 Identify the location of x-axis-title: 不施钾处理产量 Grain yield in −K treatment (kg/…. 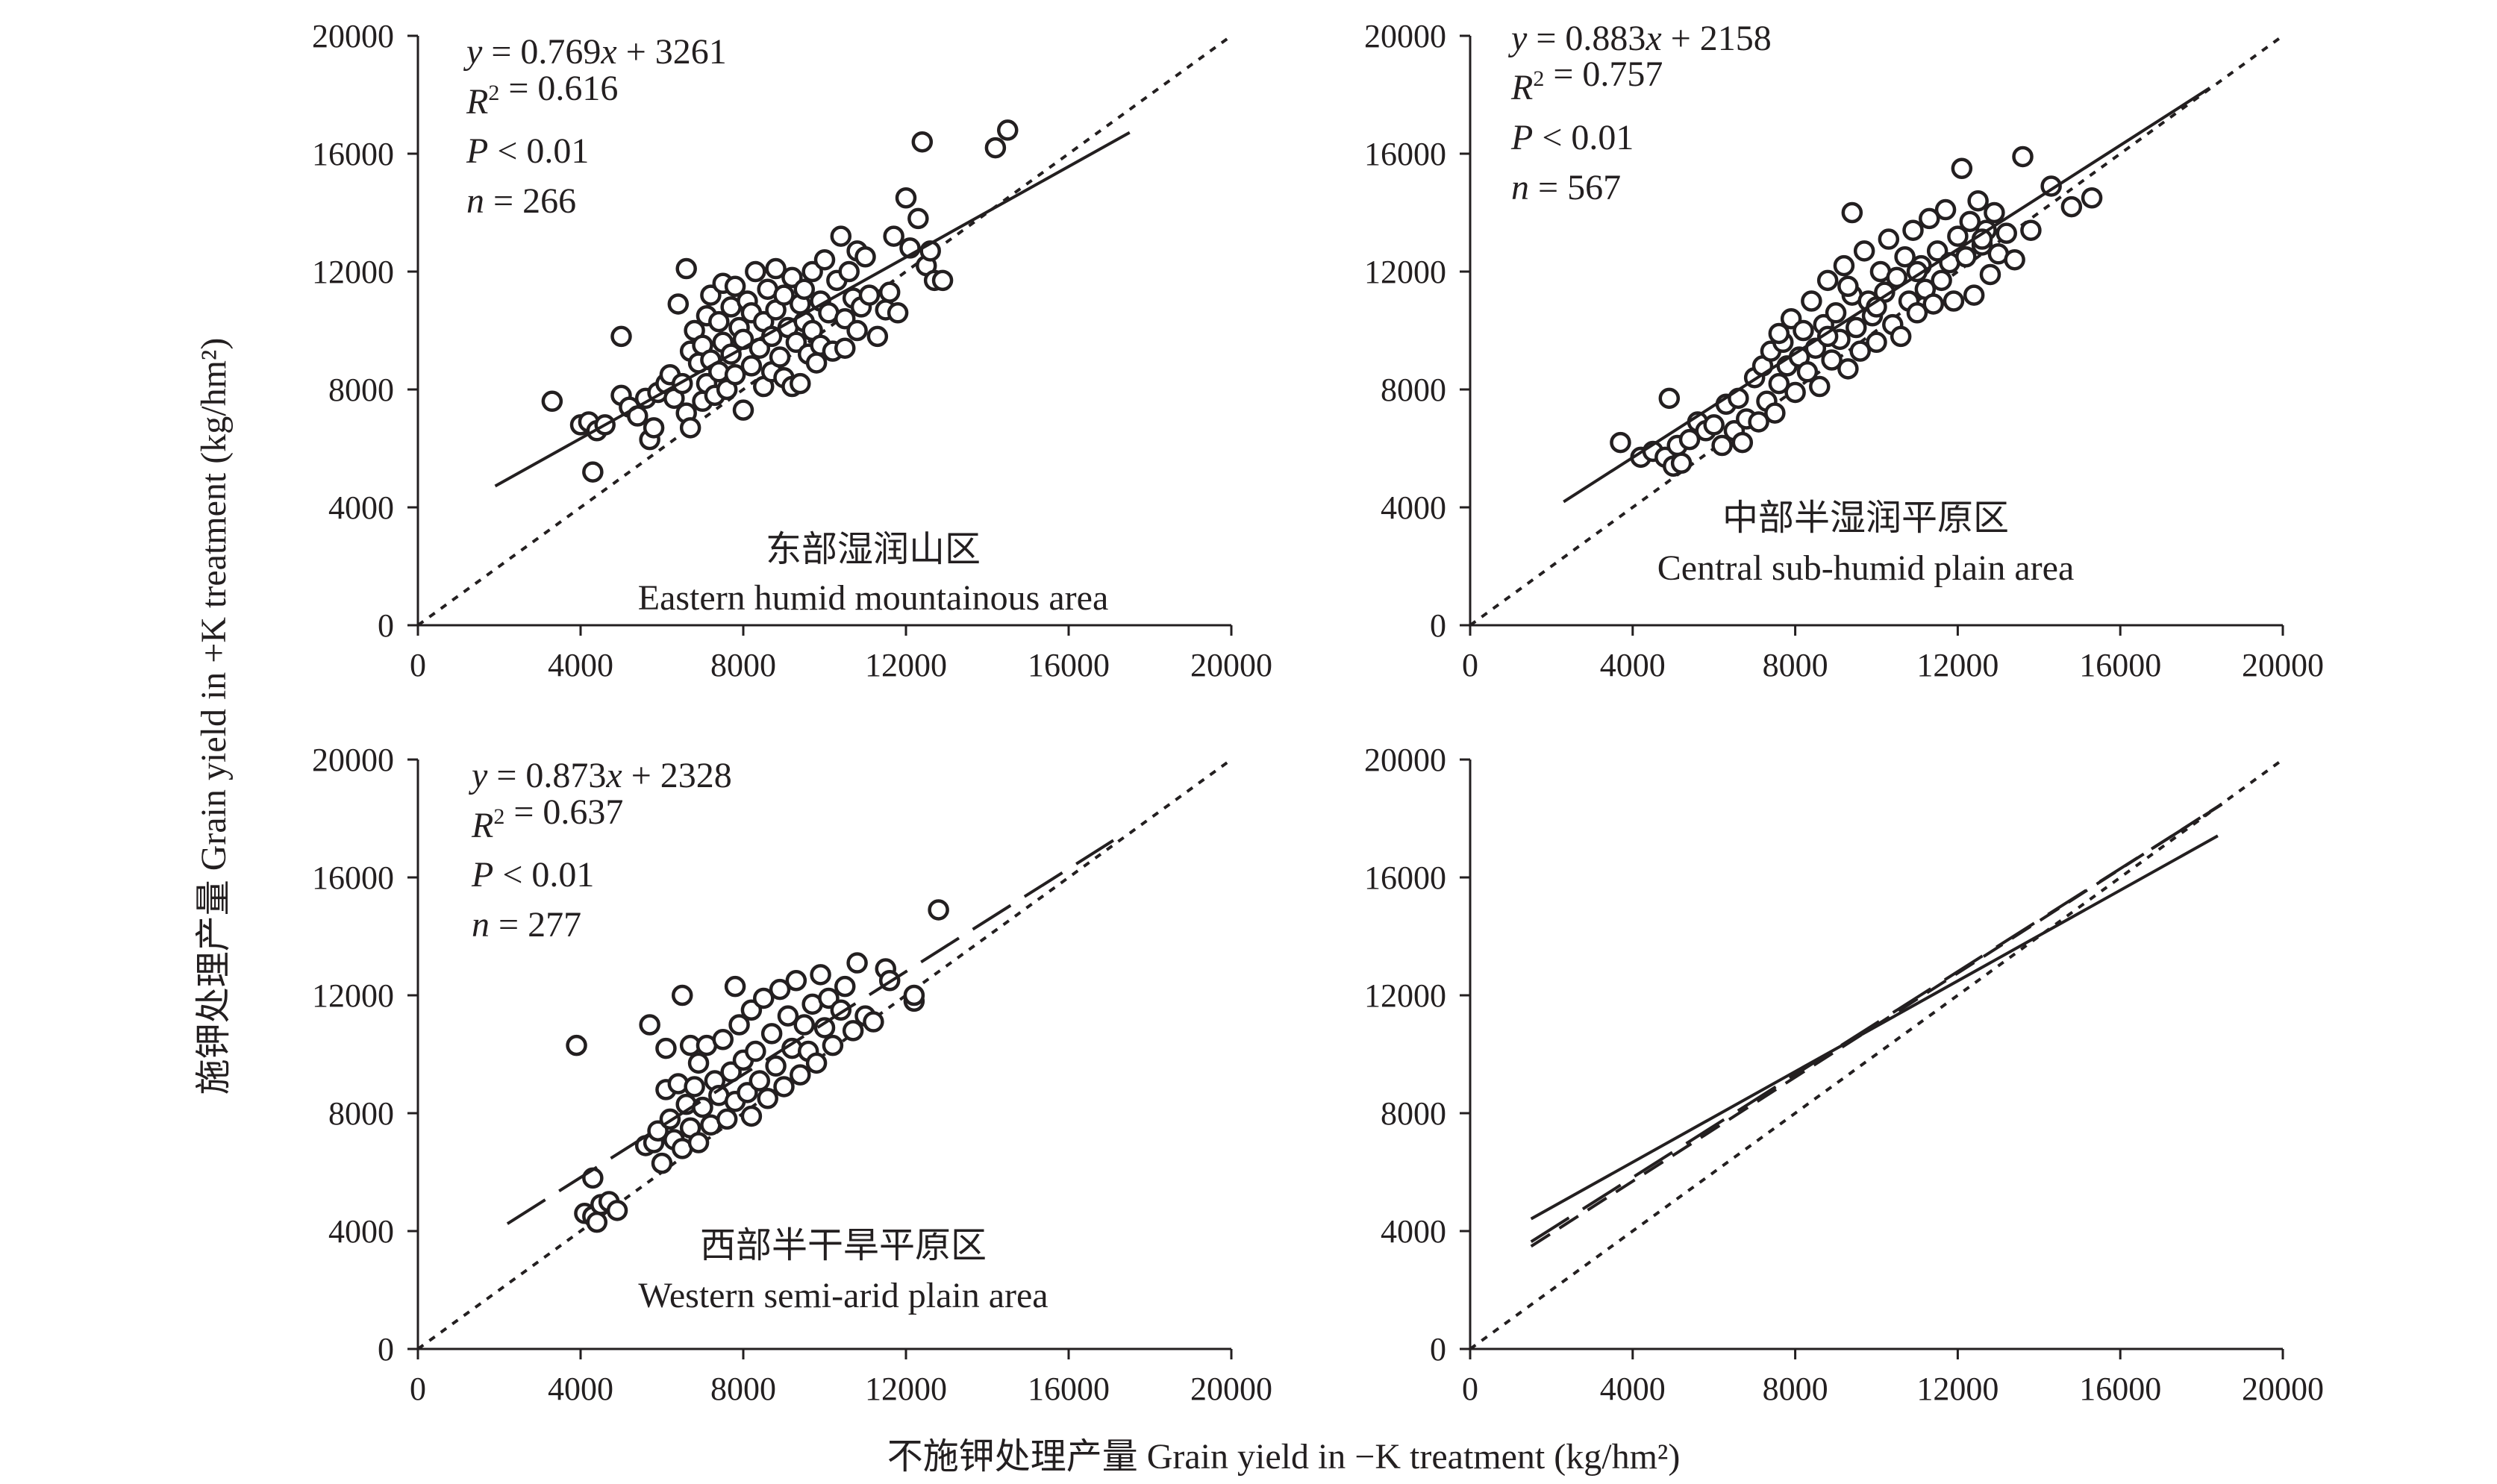
(1284, 1457).